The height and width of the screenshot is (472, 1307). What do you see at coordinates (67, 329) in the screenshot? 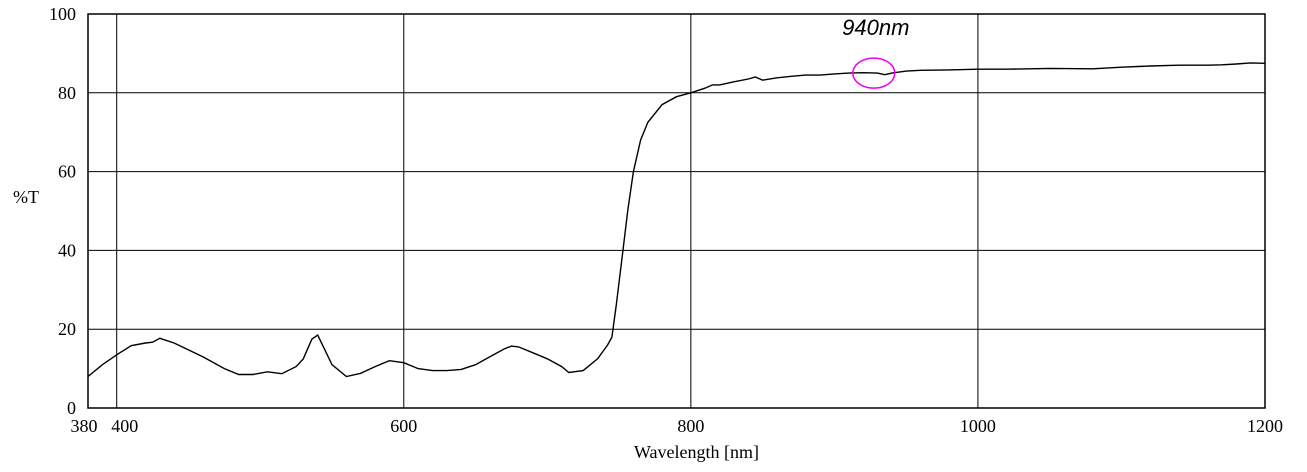
I see `y-tick-label: 20` at bounding box center [67, 329].